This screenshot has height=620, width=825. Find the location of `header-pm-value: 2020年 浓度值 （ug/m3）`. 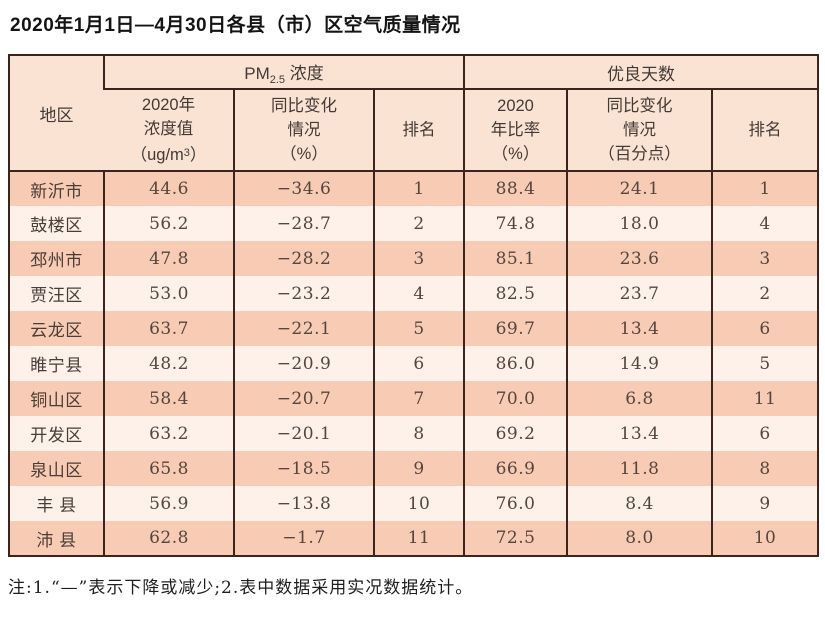

header-pm-value: 2020年 浓度值 （ug/m3） is located at coordinates (169, 130).